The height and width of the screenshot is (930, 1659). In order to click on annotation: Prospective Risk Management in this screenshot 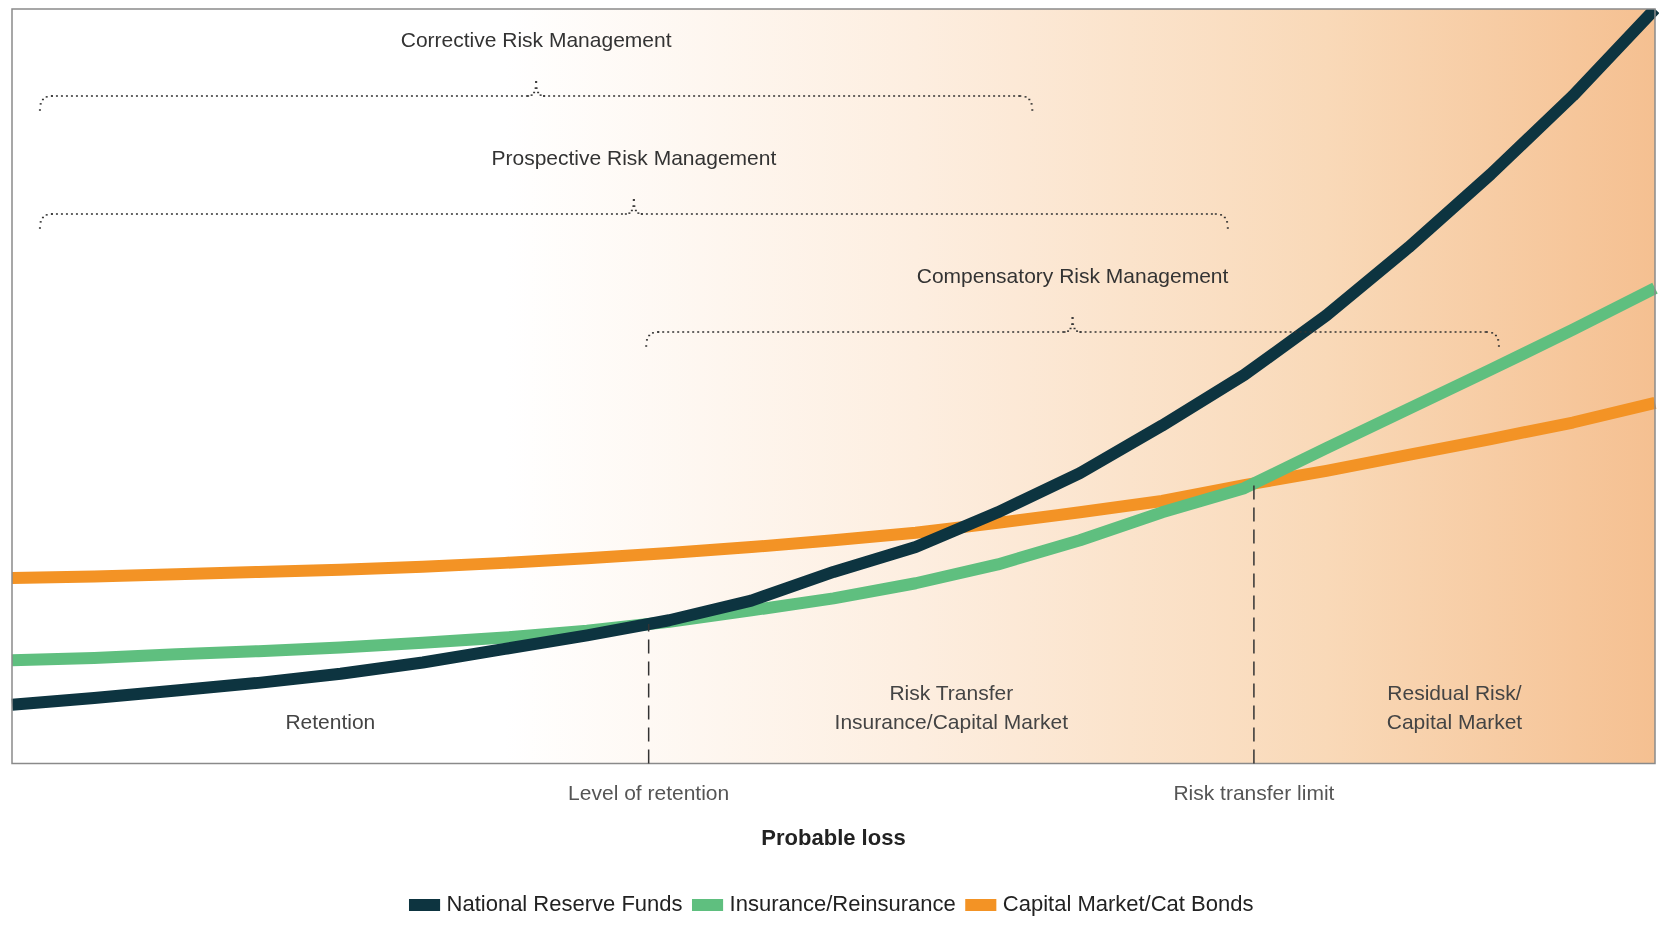, I will do `click(634, 157)`.